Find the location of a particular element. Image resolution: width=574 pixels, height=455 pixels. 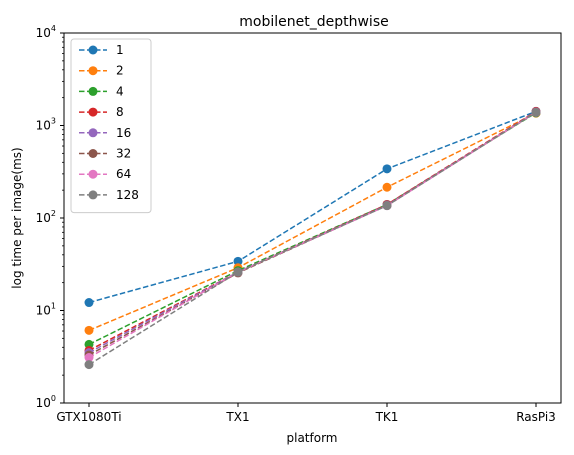

legend-label: 8 is located at coordinates (120, 112).